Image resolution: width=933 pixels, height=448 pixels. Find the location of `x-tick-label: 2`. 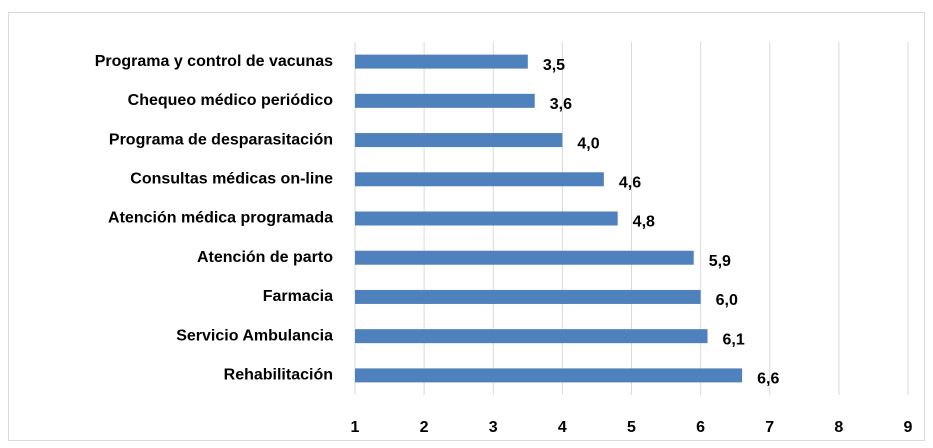

x-tick-label: 2 is located at coordinates (424, 427).